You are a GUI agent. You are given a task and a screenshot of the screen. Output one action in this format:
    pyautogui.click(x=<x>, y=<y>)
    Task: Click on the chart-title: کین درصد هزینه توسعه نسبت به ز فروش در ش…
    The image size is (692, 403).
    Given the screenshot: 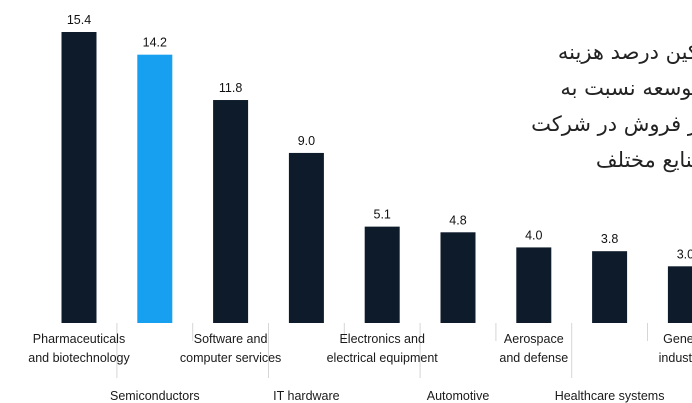 What is the action you would take?
    pyautogui.click(x=580, y=106)
    